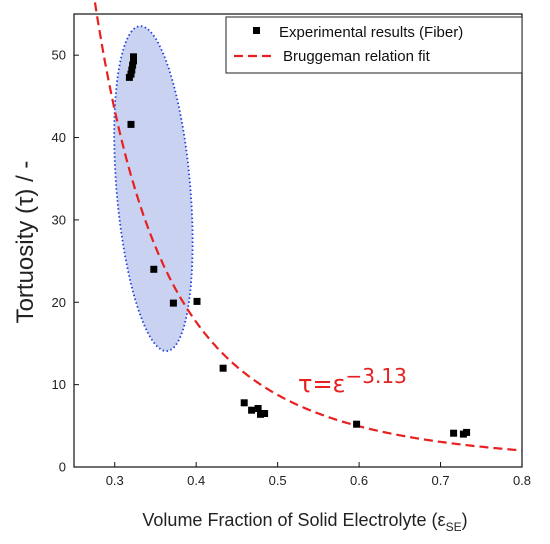 The height and width of the screenshot is (544, 550). What do you see at coordinates (441, 480) in the screenshot?
I see `x-tick-label-5: 0.7` at bounding box center [441, 480].